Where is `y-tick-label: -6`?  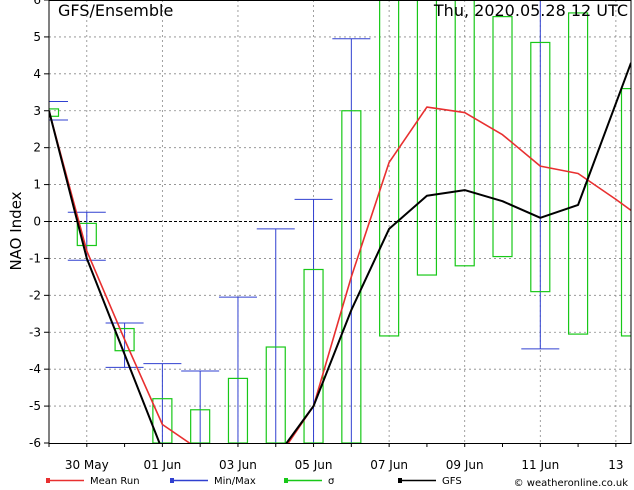 y-tick-label: -6 is located at coordinates (35, 443).